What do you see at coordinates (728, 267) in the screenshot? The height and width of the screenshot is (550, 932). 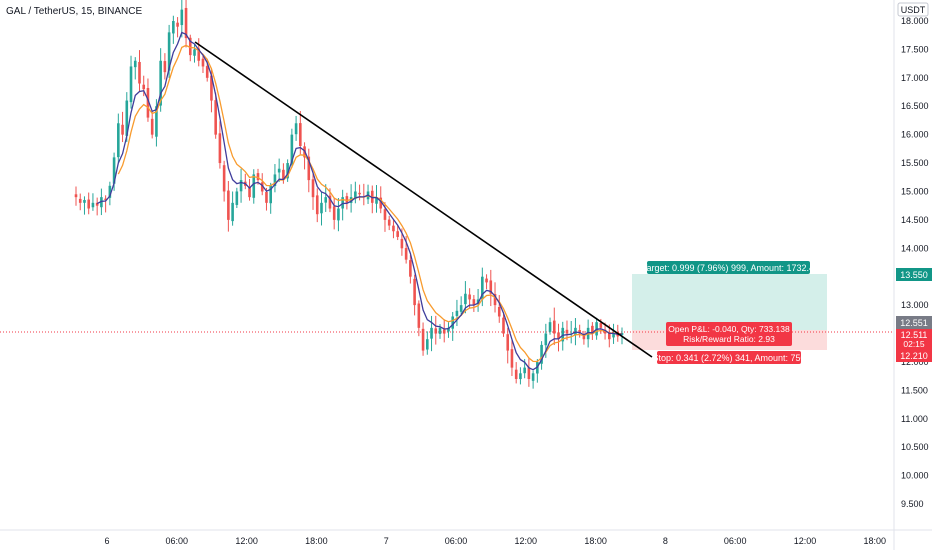 I see `target-label` at bounding box center [728, 267].